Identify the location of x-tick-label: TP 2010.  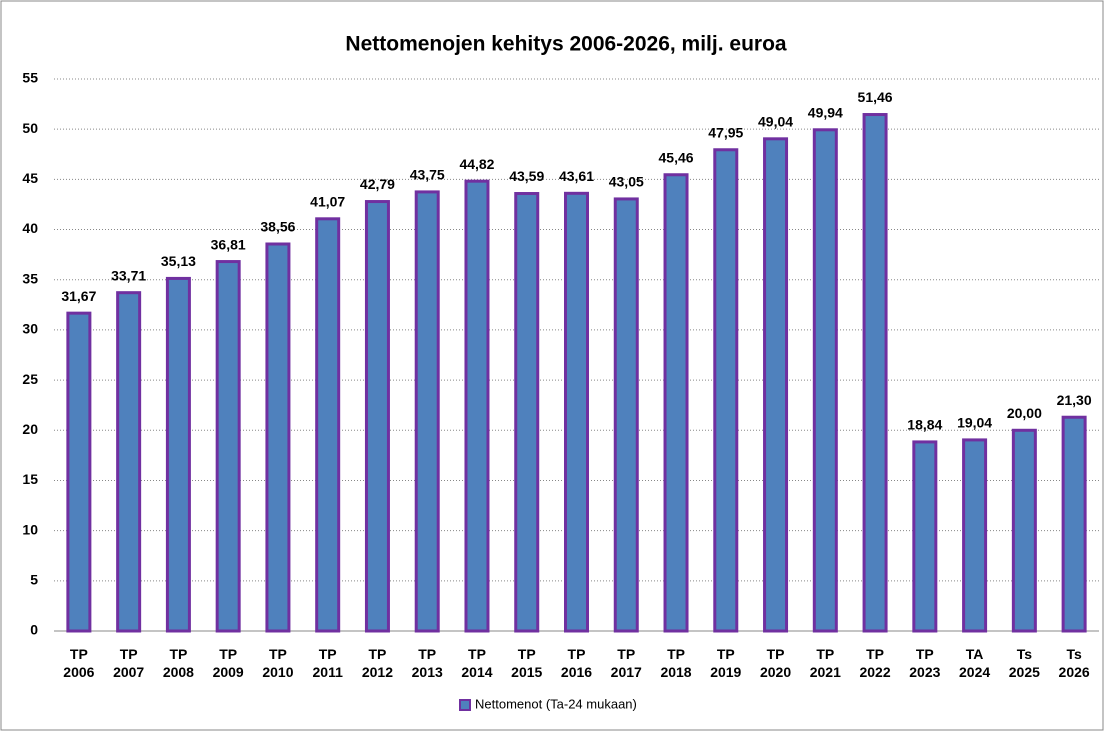
(278, 663).